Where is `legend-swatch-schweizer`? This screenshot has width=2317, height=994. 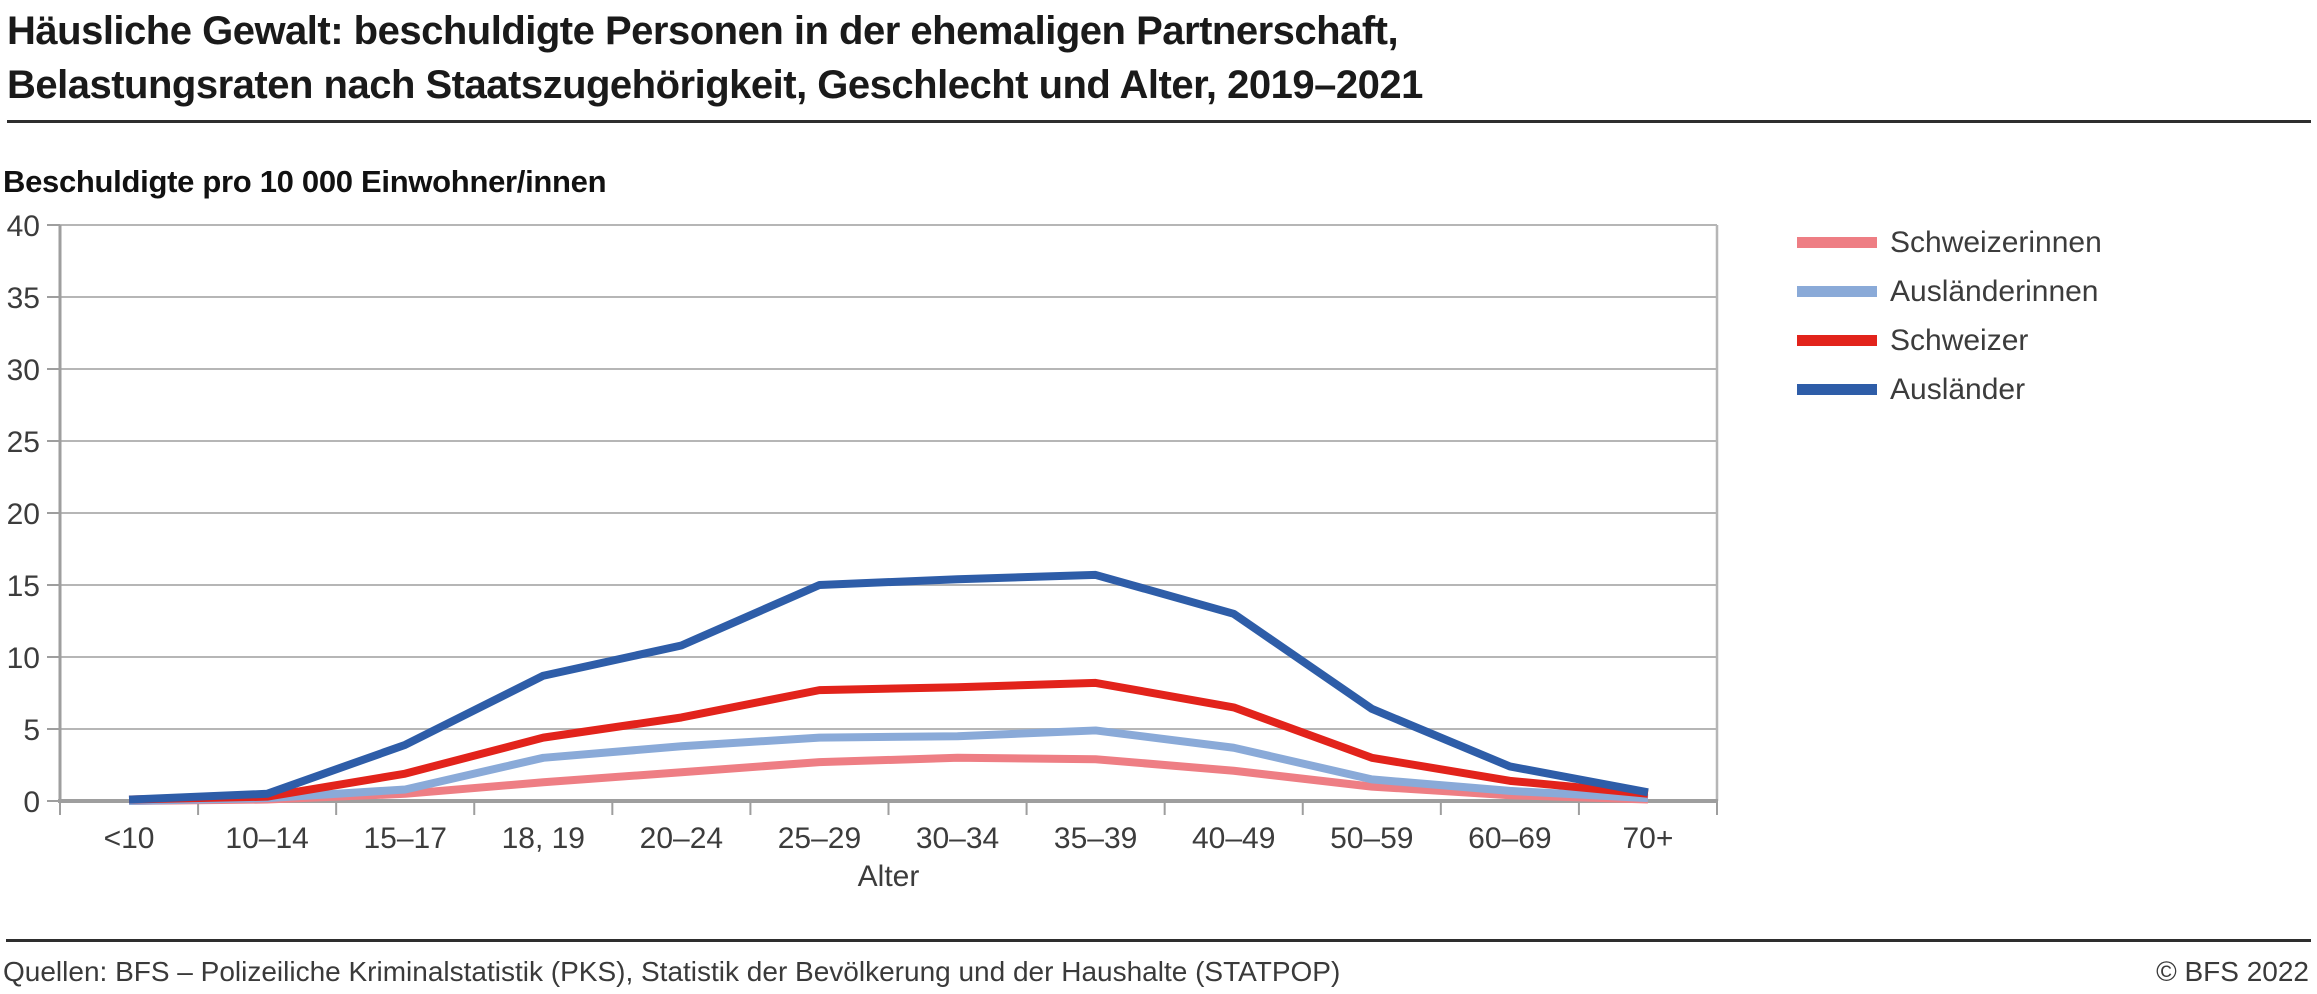
legend-swatch-schweizer is located at coordinates (1837, 340).